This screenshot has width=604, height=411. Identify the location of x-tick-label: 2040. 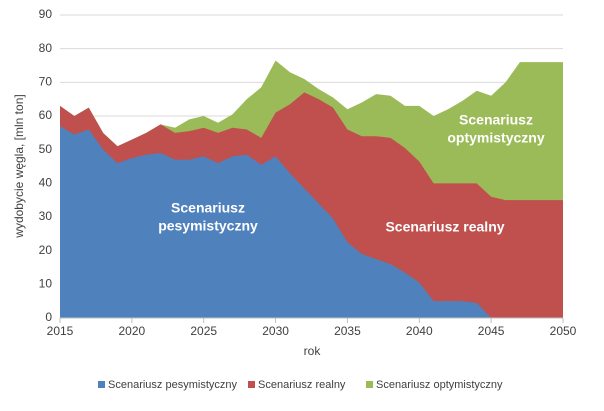
(419, 331).